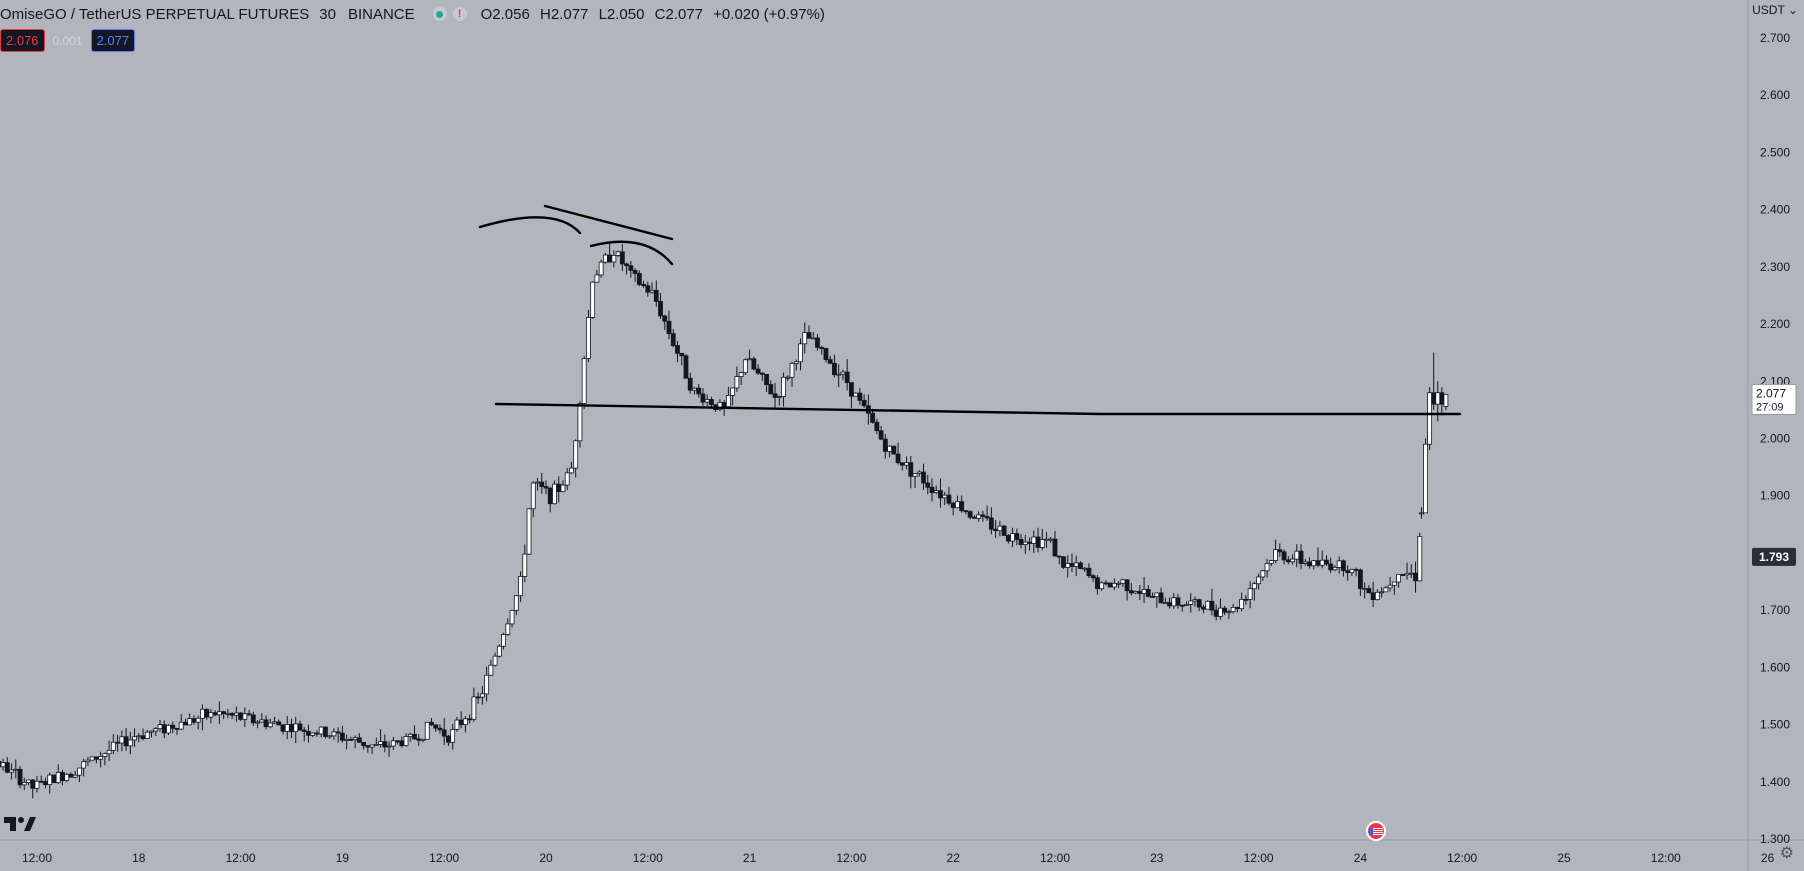 The width and height of the screenshot is (1804, 871). Describe the element at coordinates (1775, 10) in the screenshot. I see `currency-dropdown: USDT ⌄` at that location.